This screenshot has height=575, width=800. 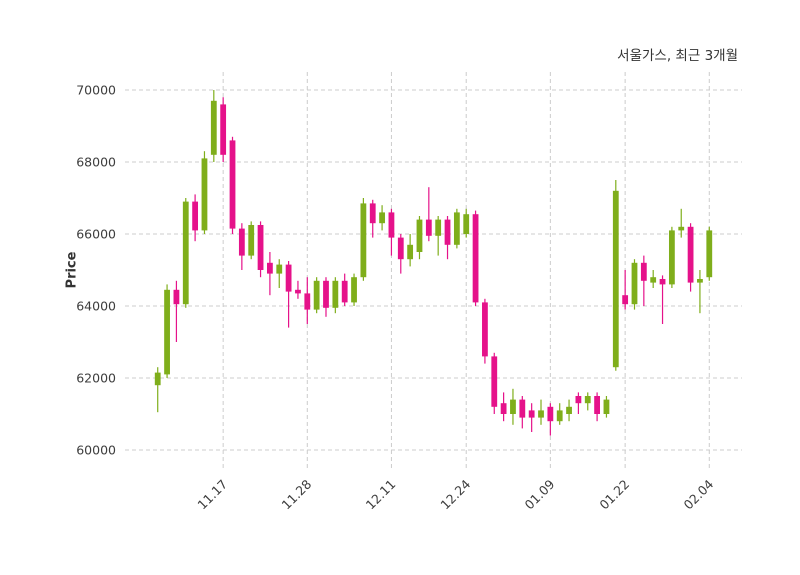 I want to click on x-tick-label: 01.09, so click(x=540, y=494).